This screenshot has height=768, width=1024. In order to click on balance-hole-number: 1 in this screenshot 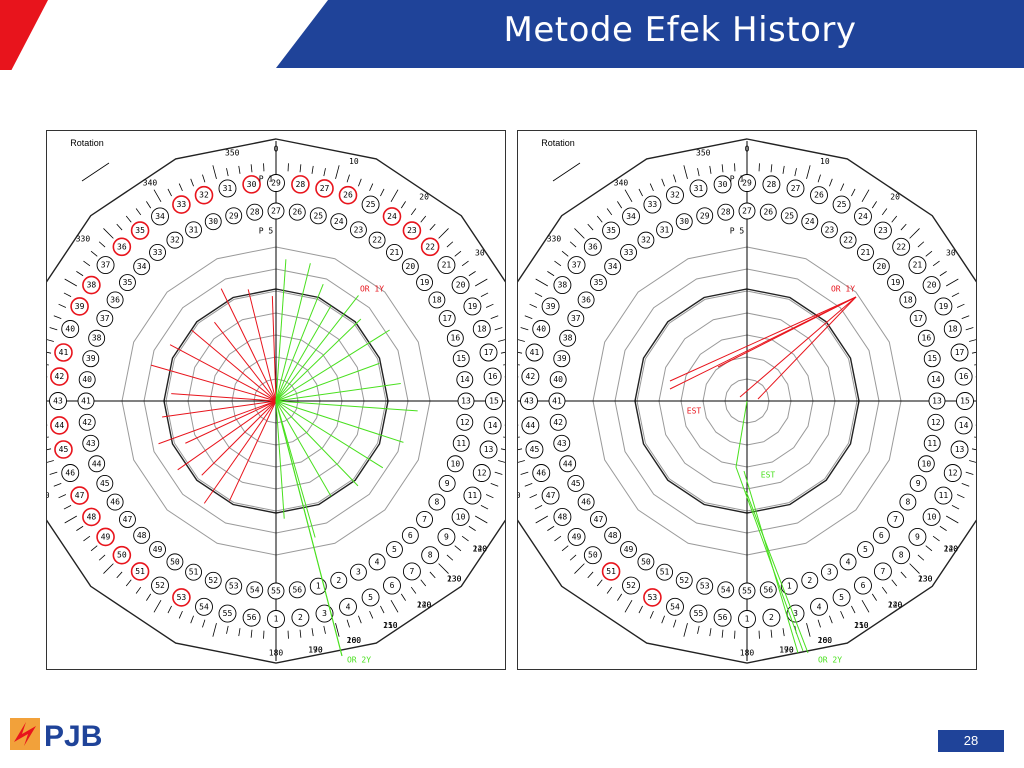, I will do `click(276, 619)`.